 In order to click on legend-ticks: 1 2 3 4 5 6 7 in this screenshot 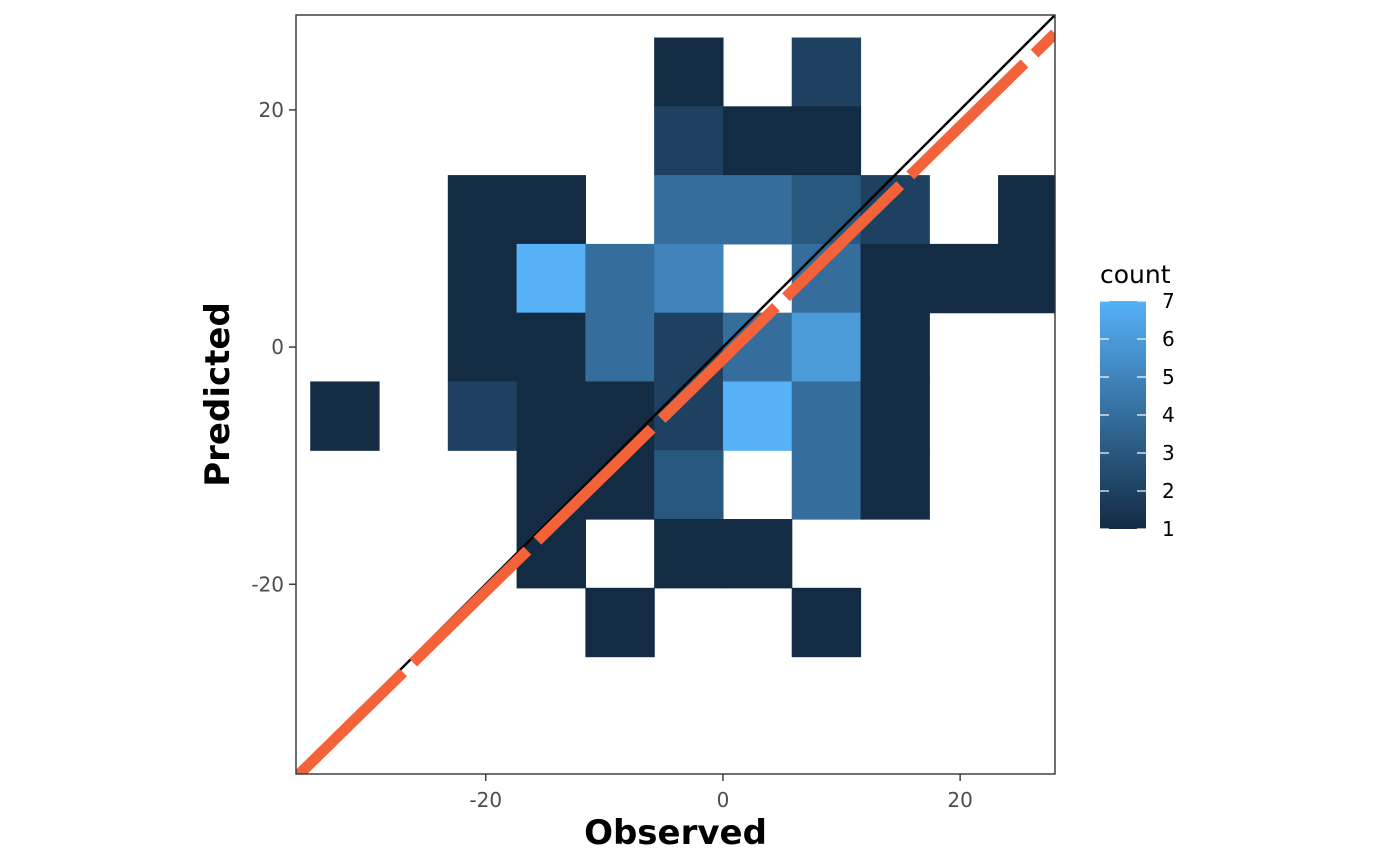, I will do `click(1137, 415)`.